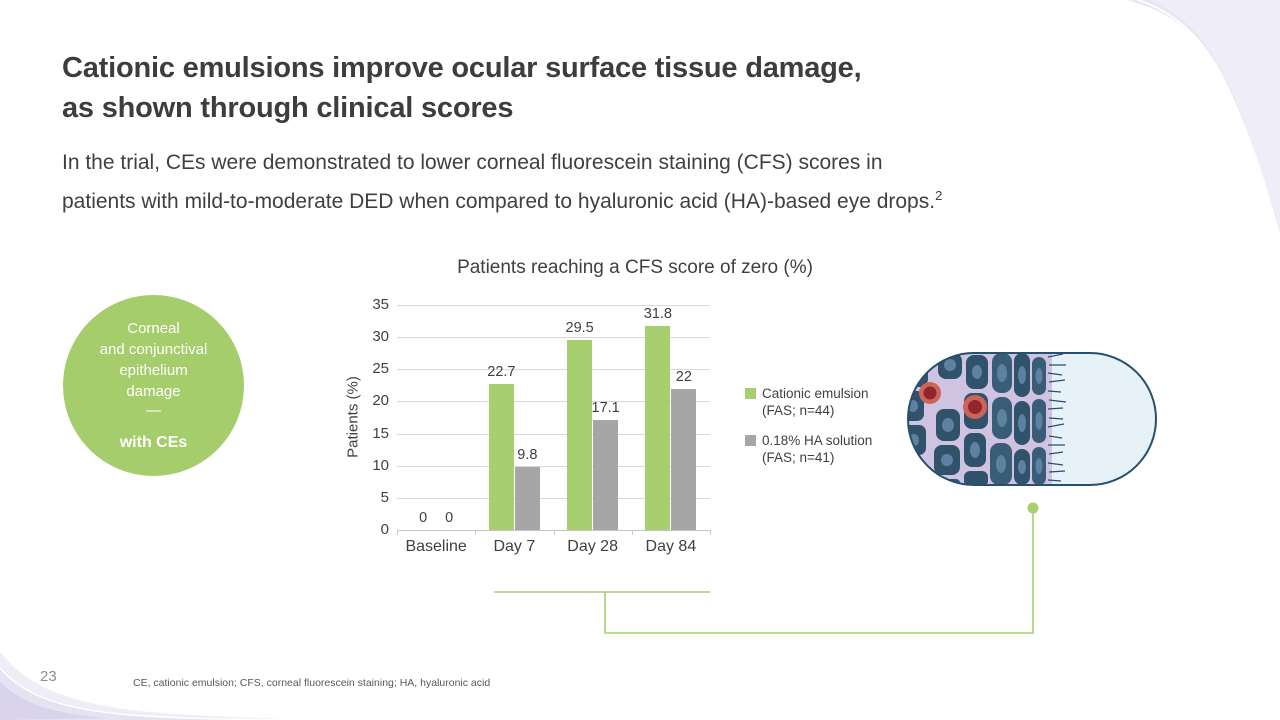 This screenshot has height=720, width=1280. What do you see at coordinates (750, 440) in the screenshot?
I see `legend-swatch-gray` at bounding box center [750, 440].